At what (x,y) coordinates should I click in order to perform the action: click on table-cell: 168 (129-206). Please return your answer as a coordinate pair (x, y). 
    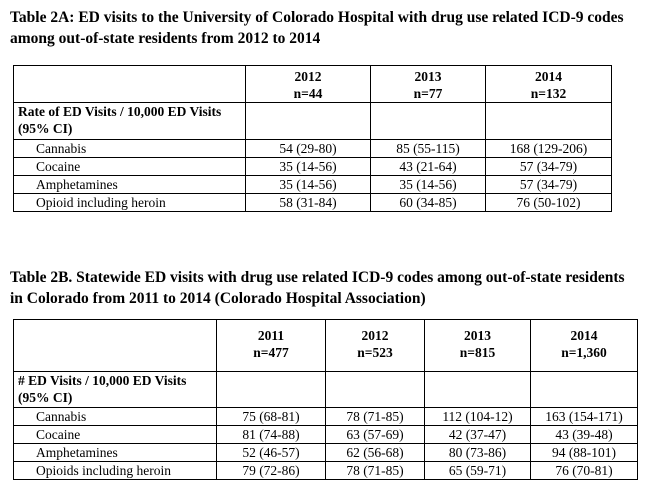
    Looking at the image, I should click on (548, 148).